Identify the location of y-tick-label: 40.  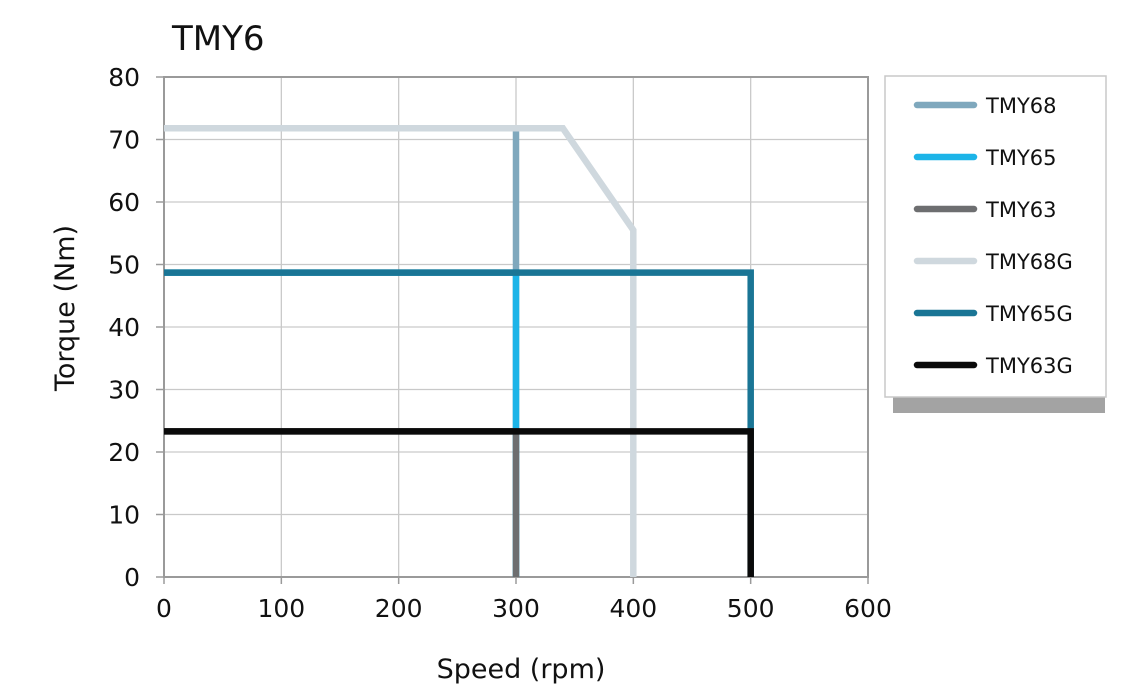
(124, 327).